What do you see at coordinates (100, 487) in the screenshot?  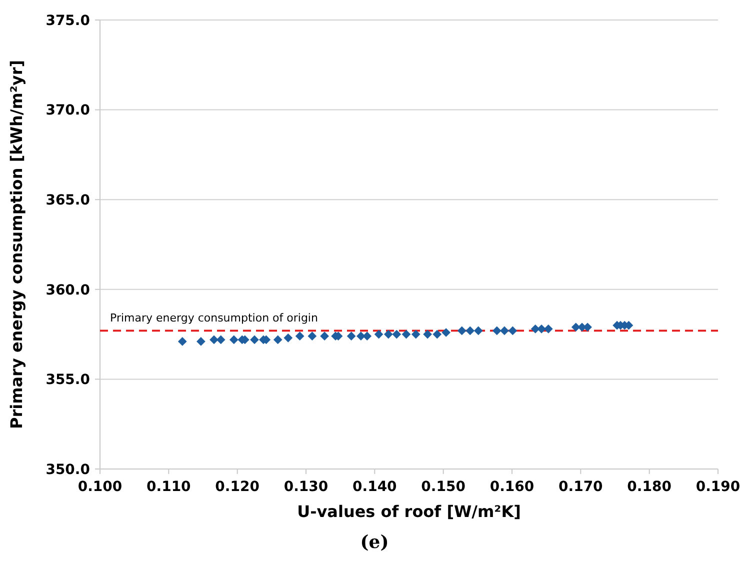 I see `x-tick-label: 0.100` at bounding box center [100, 487].